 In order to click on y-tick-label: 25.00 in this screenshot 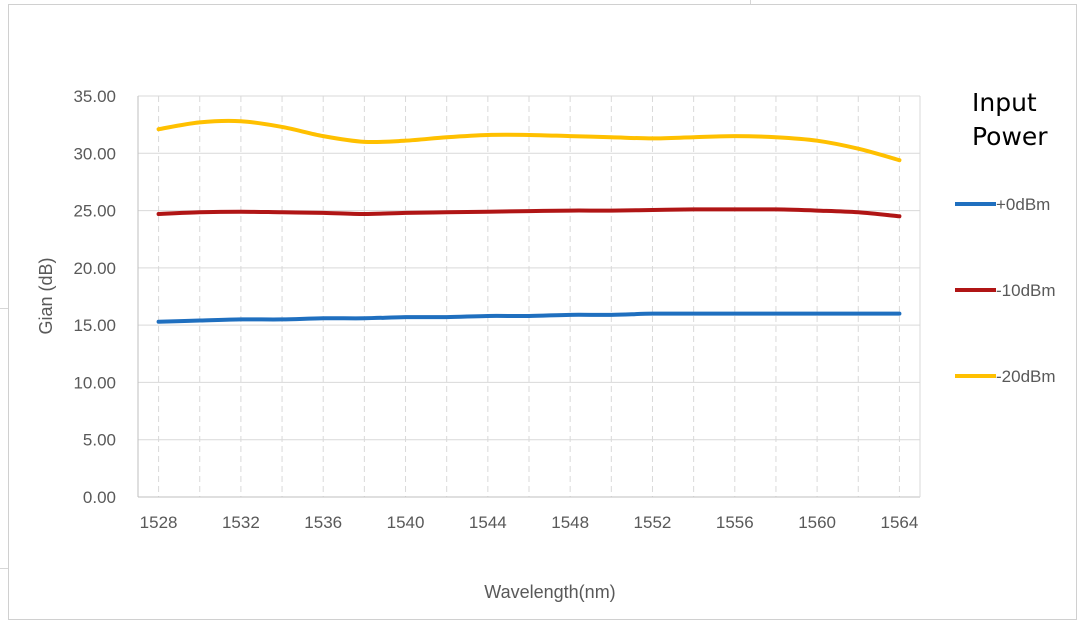, I will do `click(94, 211)`.